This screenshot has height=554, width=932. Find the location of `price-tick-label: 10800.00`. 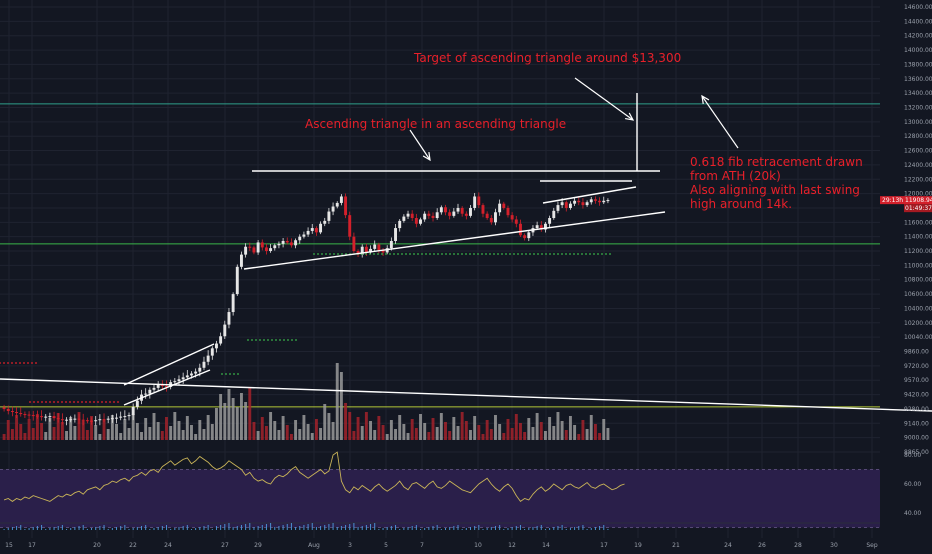

price-tick-label: 10800.00 is located at coordinates (918, 280).